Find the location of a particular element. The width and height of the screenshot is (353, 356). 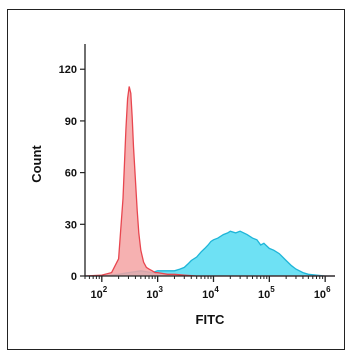

y-tick-label: 30 is located at coordinates (71, 225).